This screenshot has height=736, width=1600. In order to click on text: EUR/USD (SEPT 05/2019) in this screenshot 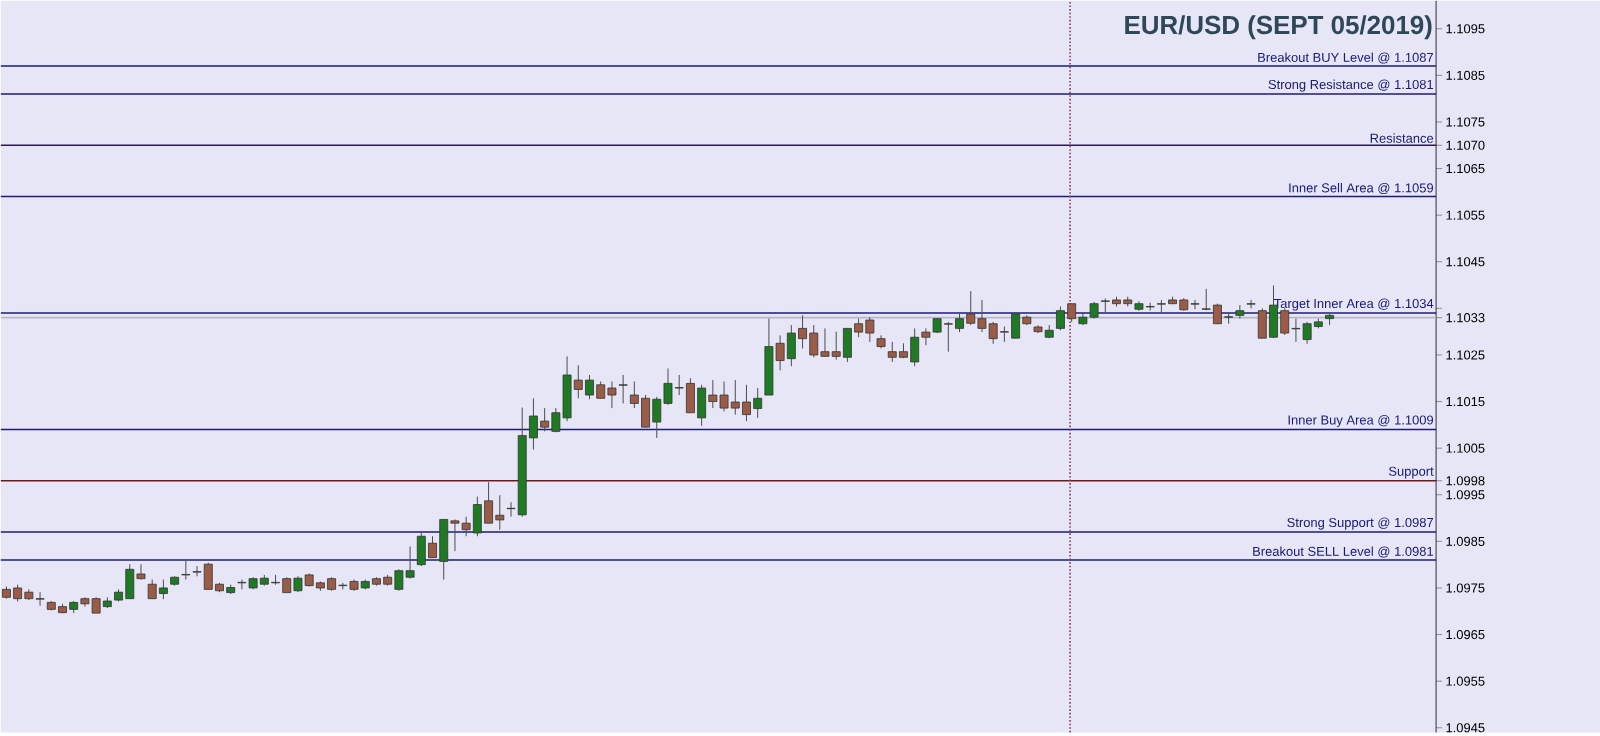, I will do `click(1278, 27)`.